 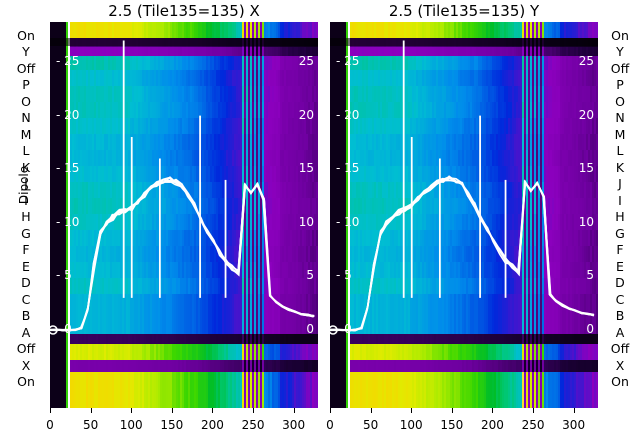 I want to click on panel-title-y: 2.5 (Tile135=135) Y, so click(x=464, y=11).